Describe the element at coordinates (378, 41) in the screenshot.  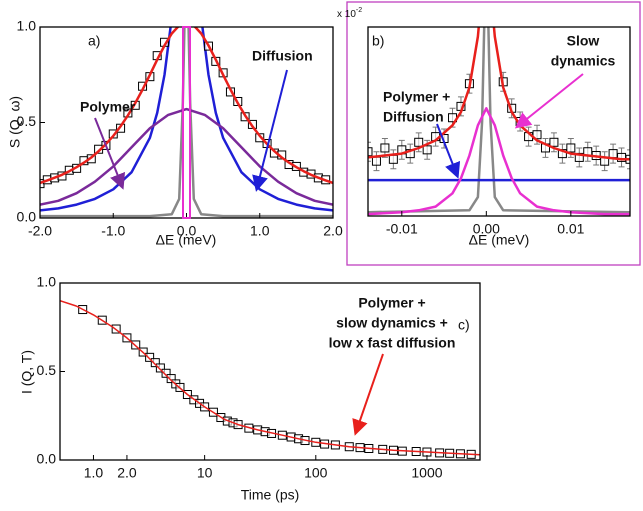
I see `panel-label: b)` at that location.